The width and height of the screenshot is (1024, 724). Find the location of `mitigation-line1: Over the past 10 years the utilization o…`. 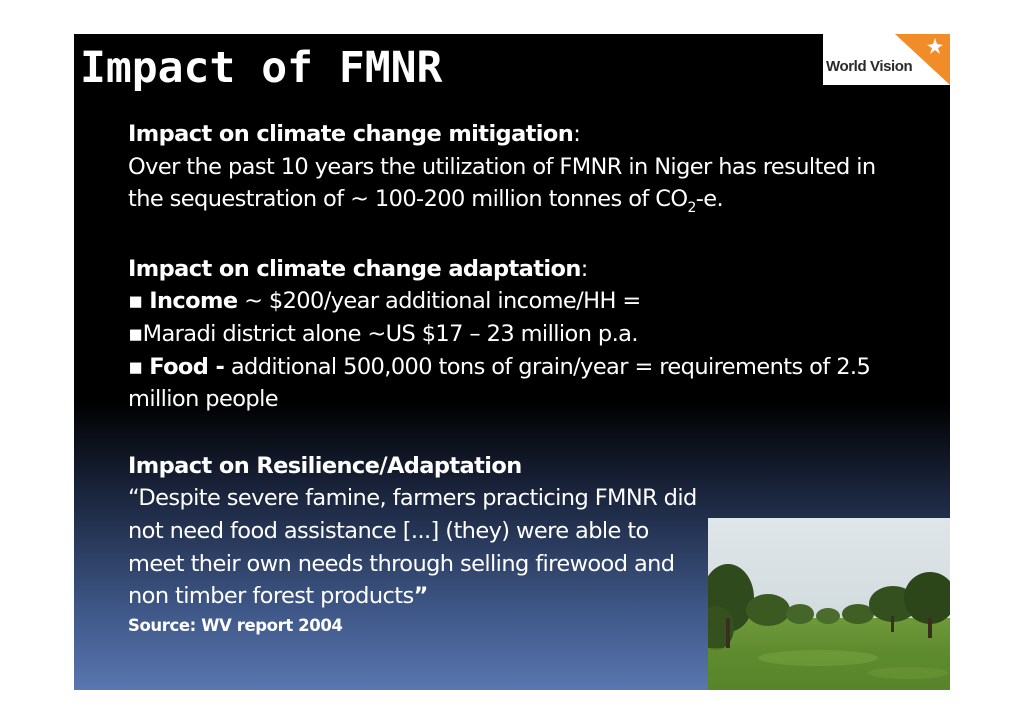

mitigation-line1: Over the past 10 years the utilization o… is located at coordinates (502, 166).